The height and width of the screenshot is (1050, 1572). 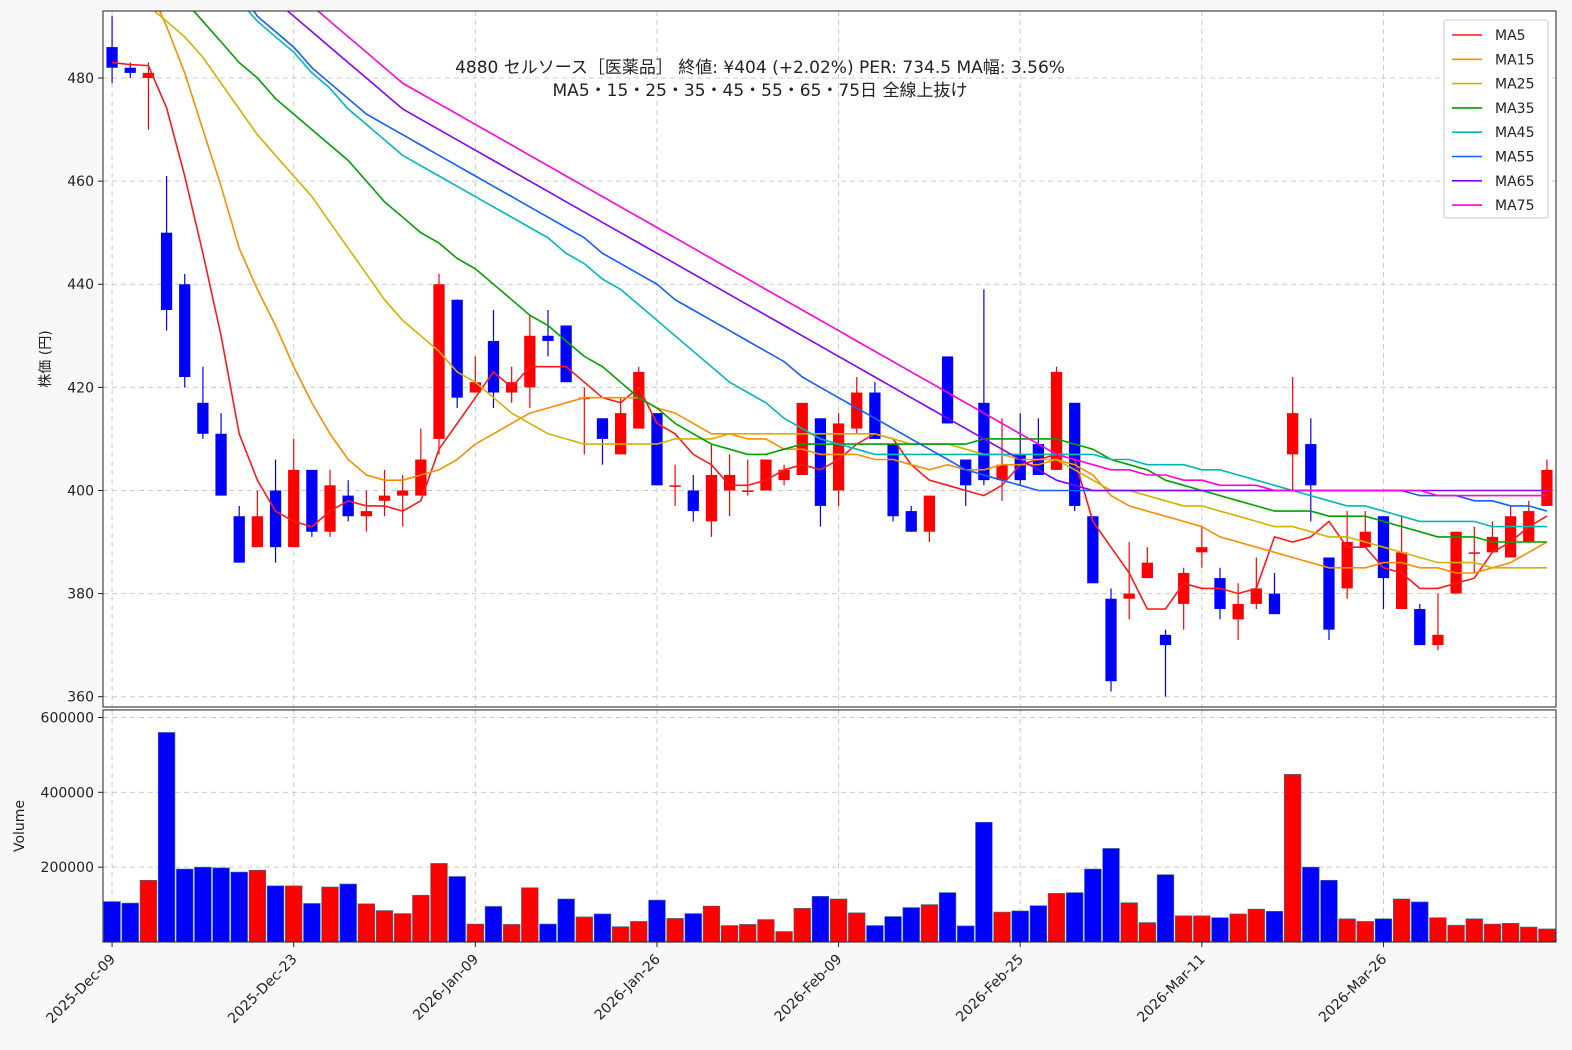 I want to click on volume-ylabel: Volume, so click(x=20, y=826).